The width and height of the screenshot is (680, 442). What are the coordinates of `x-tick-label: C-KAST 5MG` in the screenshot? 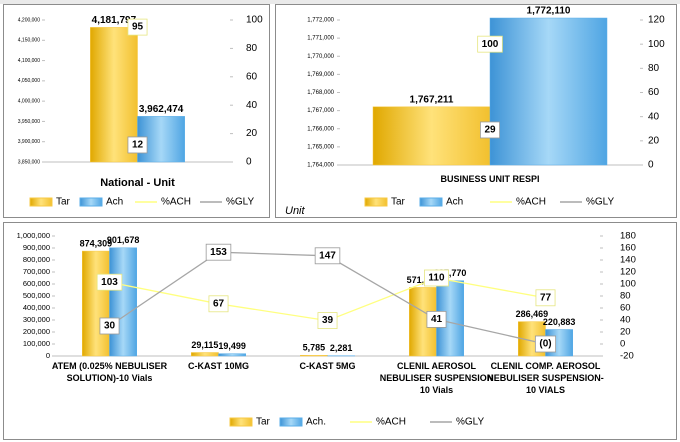 It's located at (327, 366).